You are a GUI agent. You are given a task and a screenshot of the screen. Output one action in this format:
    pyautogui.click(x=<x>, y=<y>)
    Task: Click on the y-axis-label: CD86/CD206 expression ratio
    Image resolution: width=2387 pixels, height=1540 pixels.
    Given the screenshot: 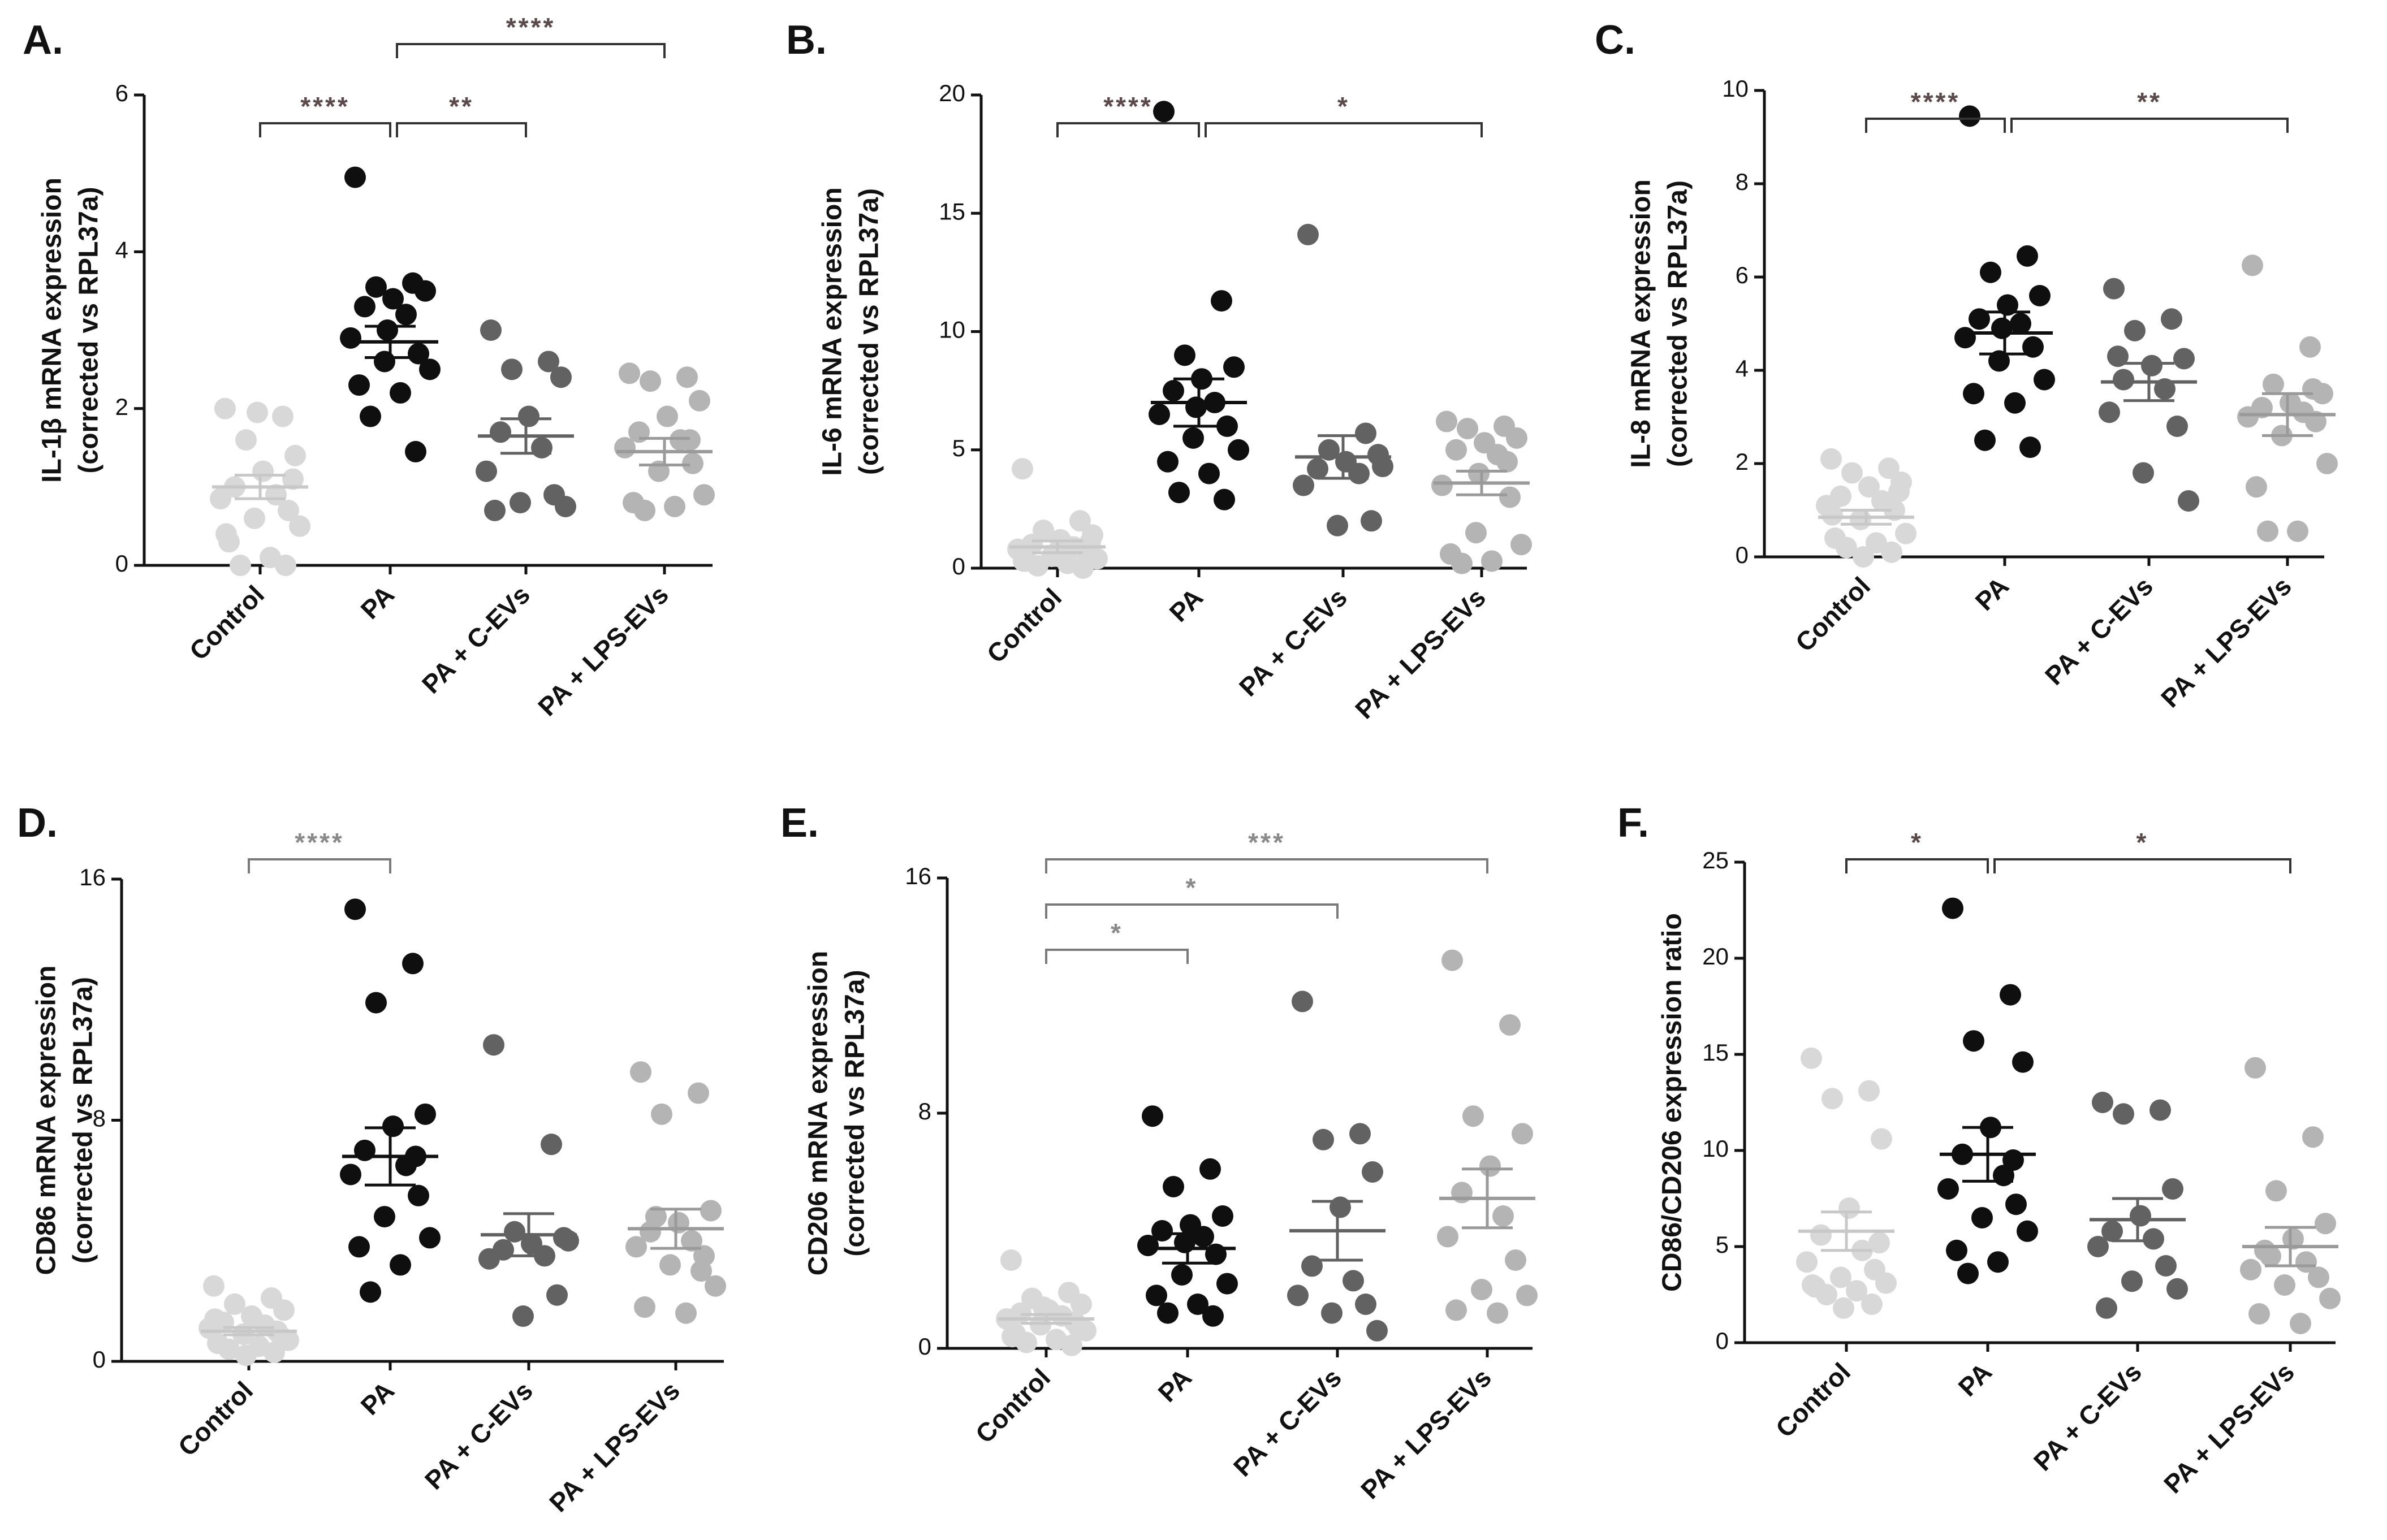 What is the action you would take?
    pyautogui.click(x=1672, y=1102)
    